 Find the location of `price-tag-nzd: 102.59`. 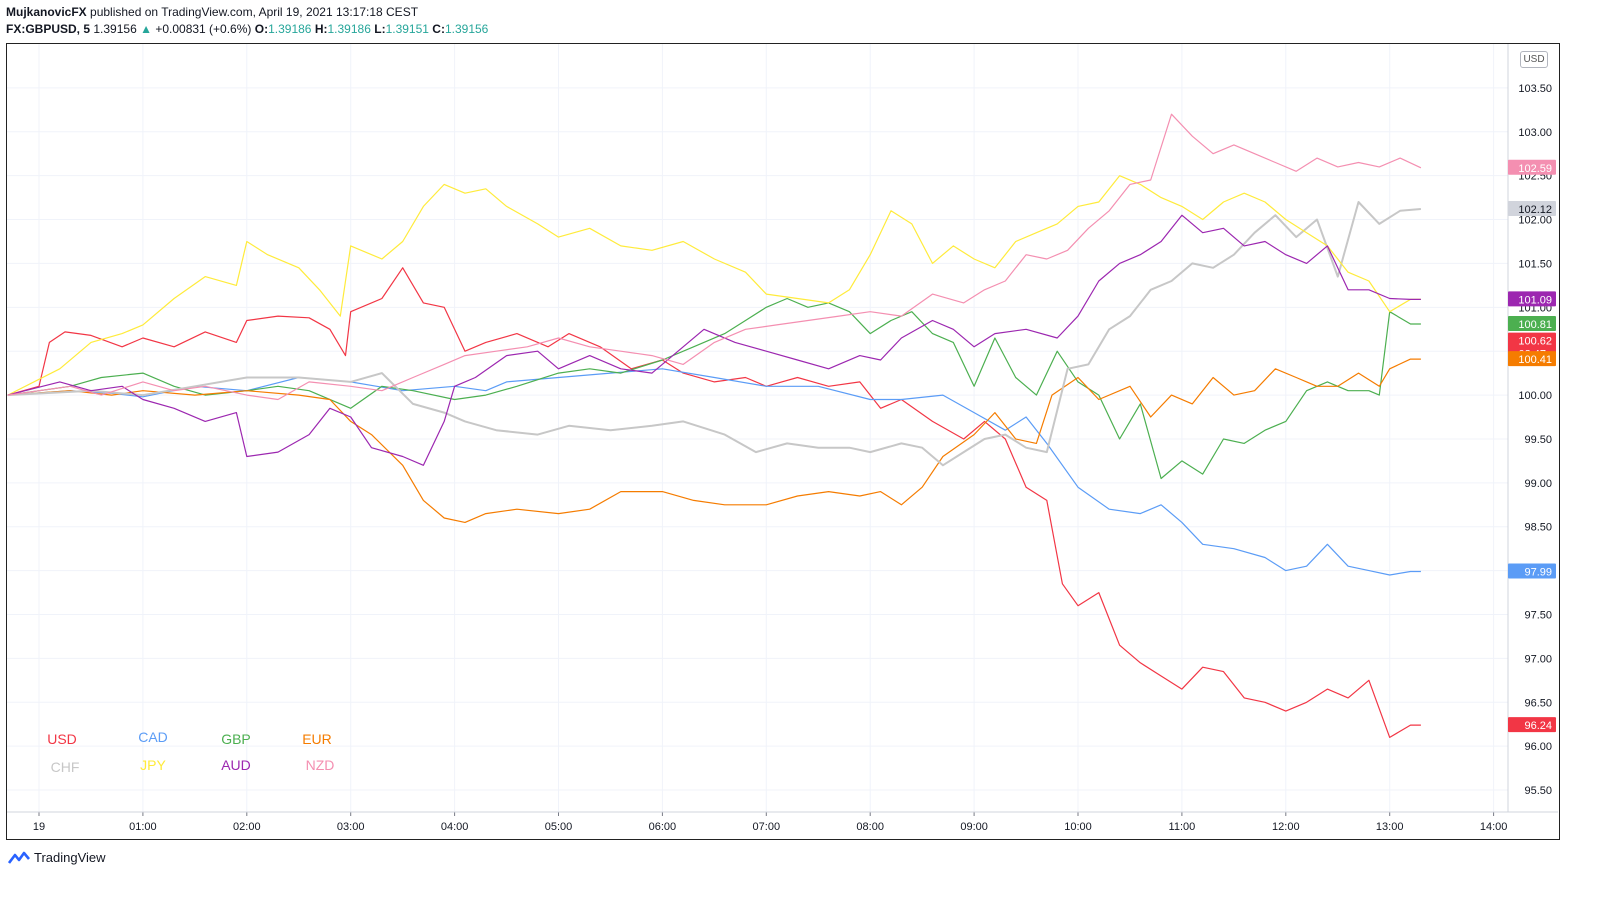

price-tag-nzd: 102.59 is located at coordinates (1532, 167).